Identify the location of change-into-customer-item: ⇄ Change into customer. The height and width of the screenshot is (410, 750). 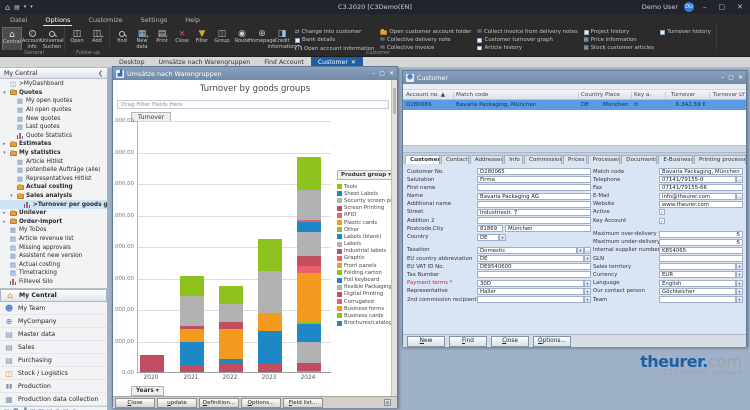
(334, 32).